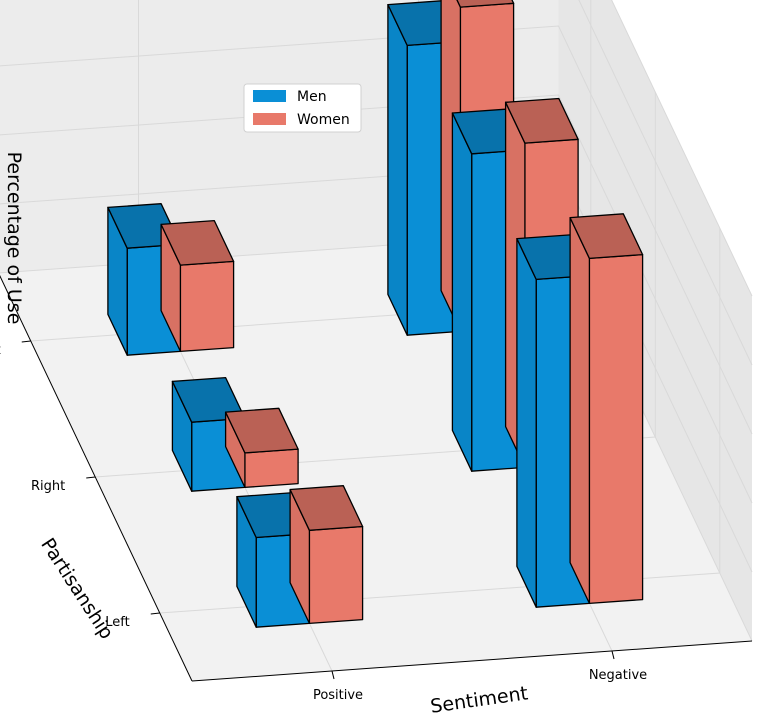 This screenshot has height=717, width=773. I want to click on y-axis: Left Right Alt right, so click(96, 478).